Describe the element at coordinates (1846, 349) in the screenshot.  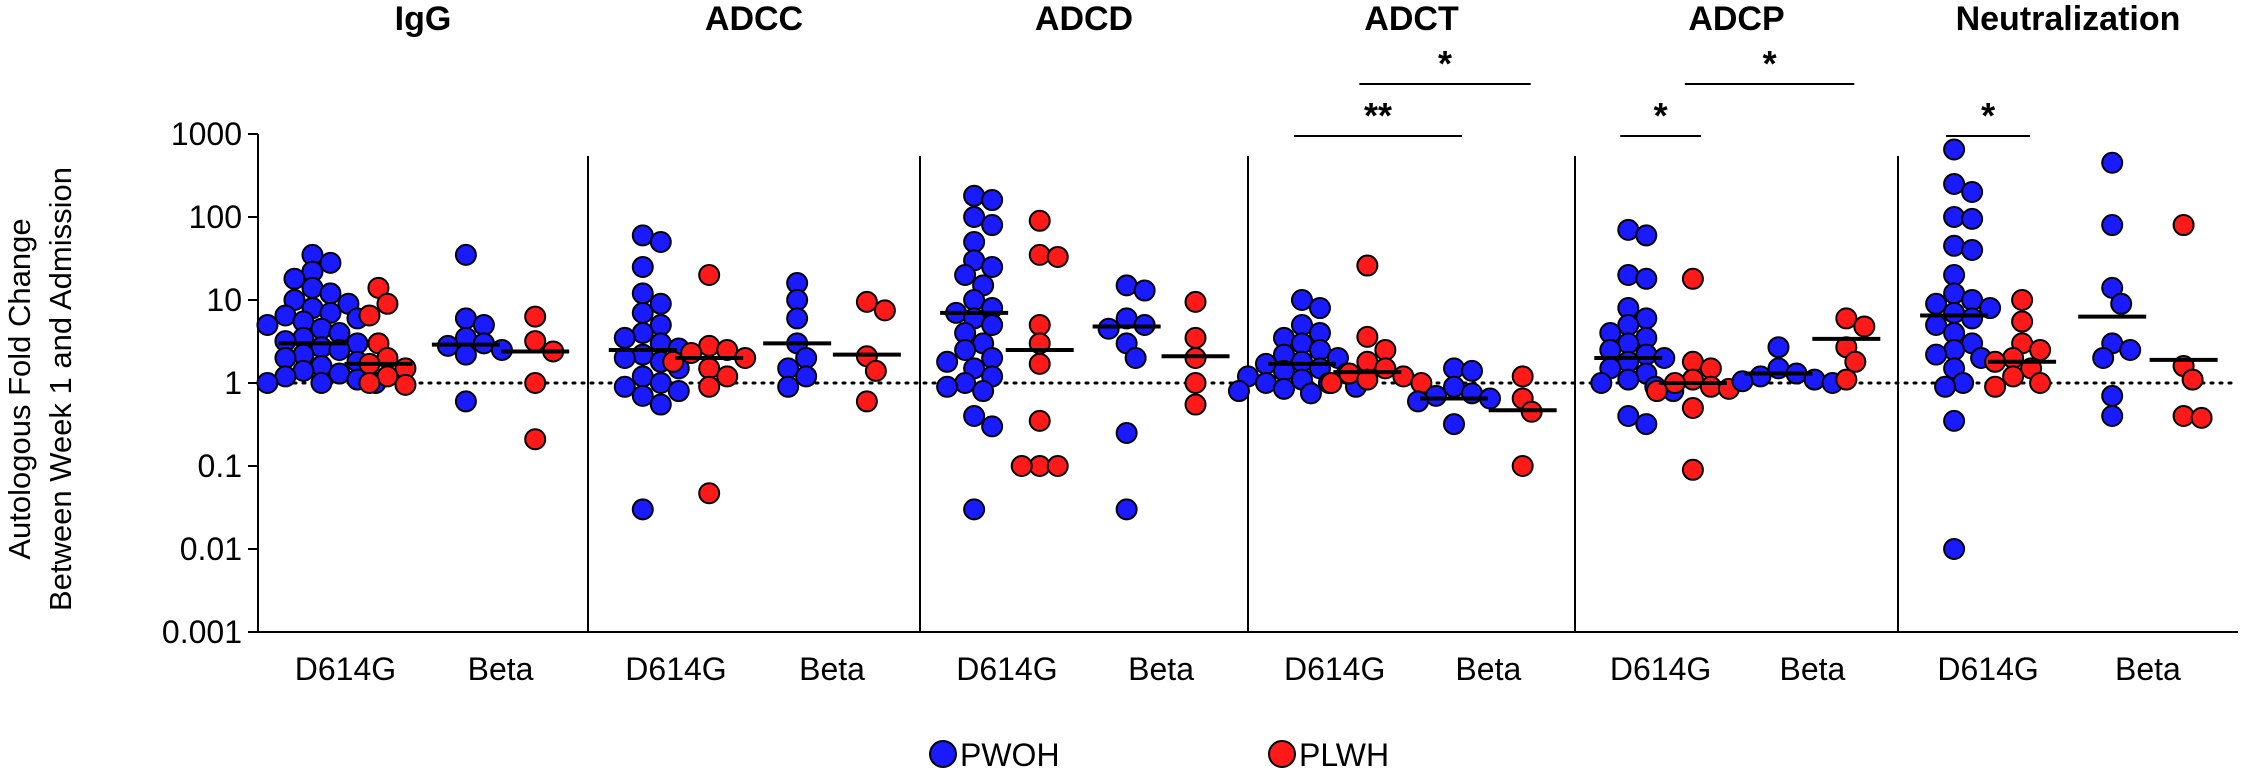
I see `group-beta-plwh` at that location.